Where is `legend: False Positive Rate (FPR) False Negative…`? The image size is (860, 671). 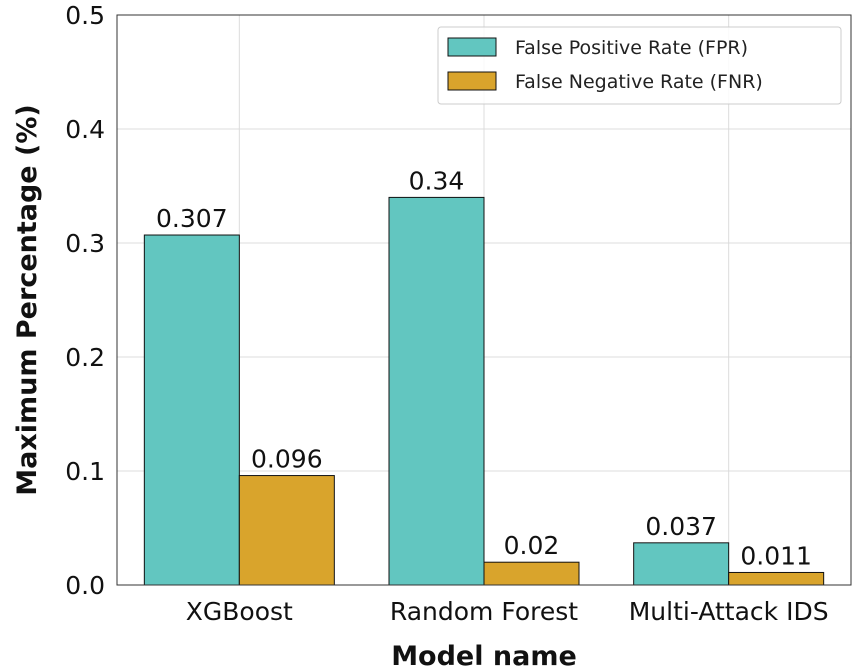 legend: False Positive Rate (FPR) False Negative… is located at coordinates (639, 65).